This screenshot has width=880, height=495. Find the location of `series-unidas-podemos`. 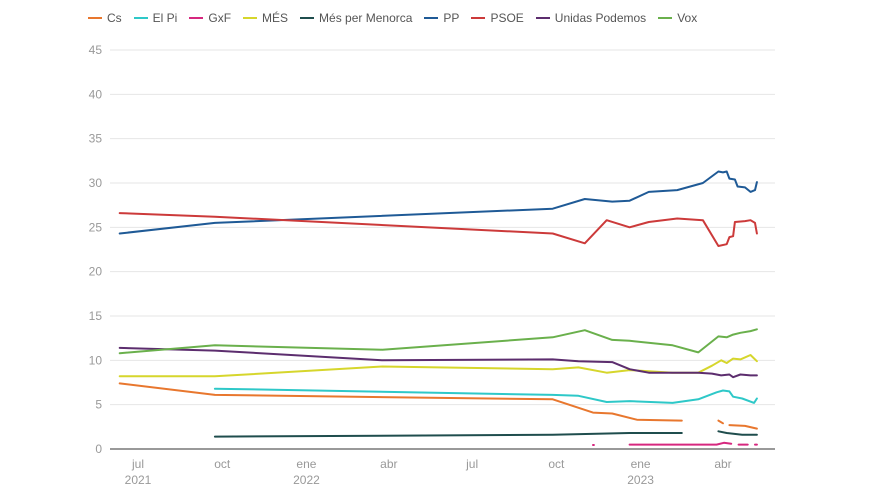

series-unidas-podemos is located at coordinates (438, 362).